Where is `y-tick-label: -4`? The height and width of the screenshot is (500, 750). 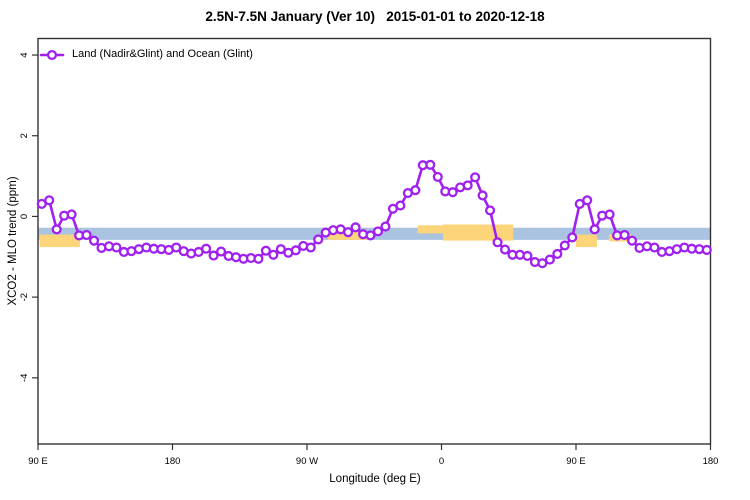
y-tick-label: -4 is located at coordinates (24, 378).